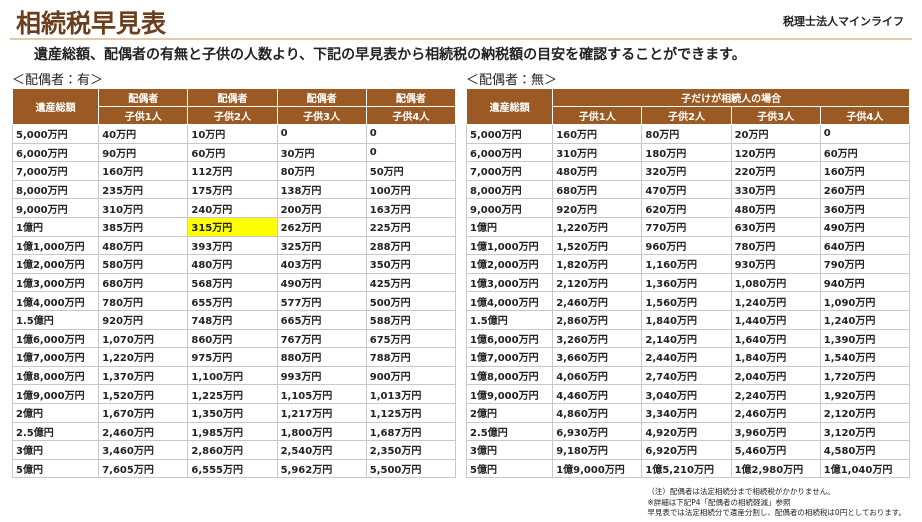 The image size is (922, 522). What do you see at coordinates (232, 301) in the screenshot?
I see `cell: 655万円` at bounding box center [232, 301].